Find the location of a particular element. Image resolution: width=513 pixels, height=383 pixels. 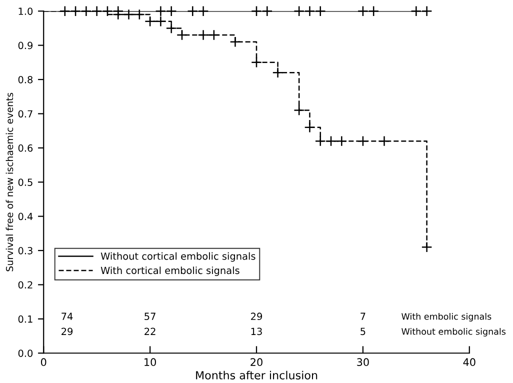

x-tick-label: 20 is located at coordinates (256, 362).